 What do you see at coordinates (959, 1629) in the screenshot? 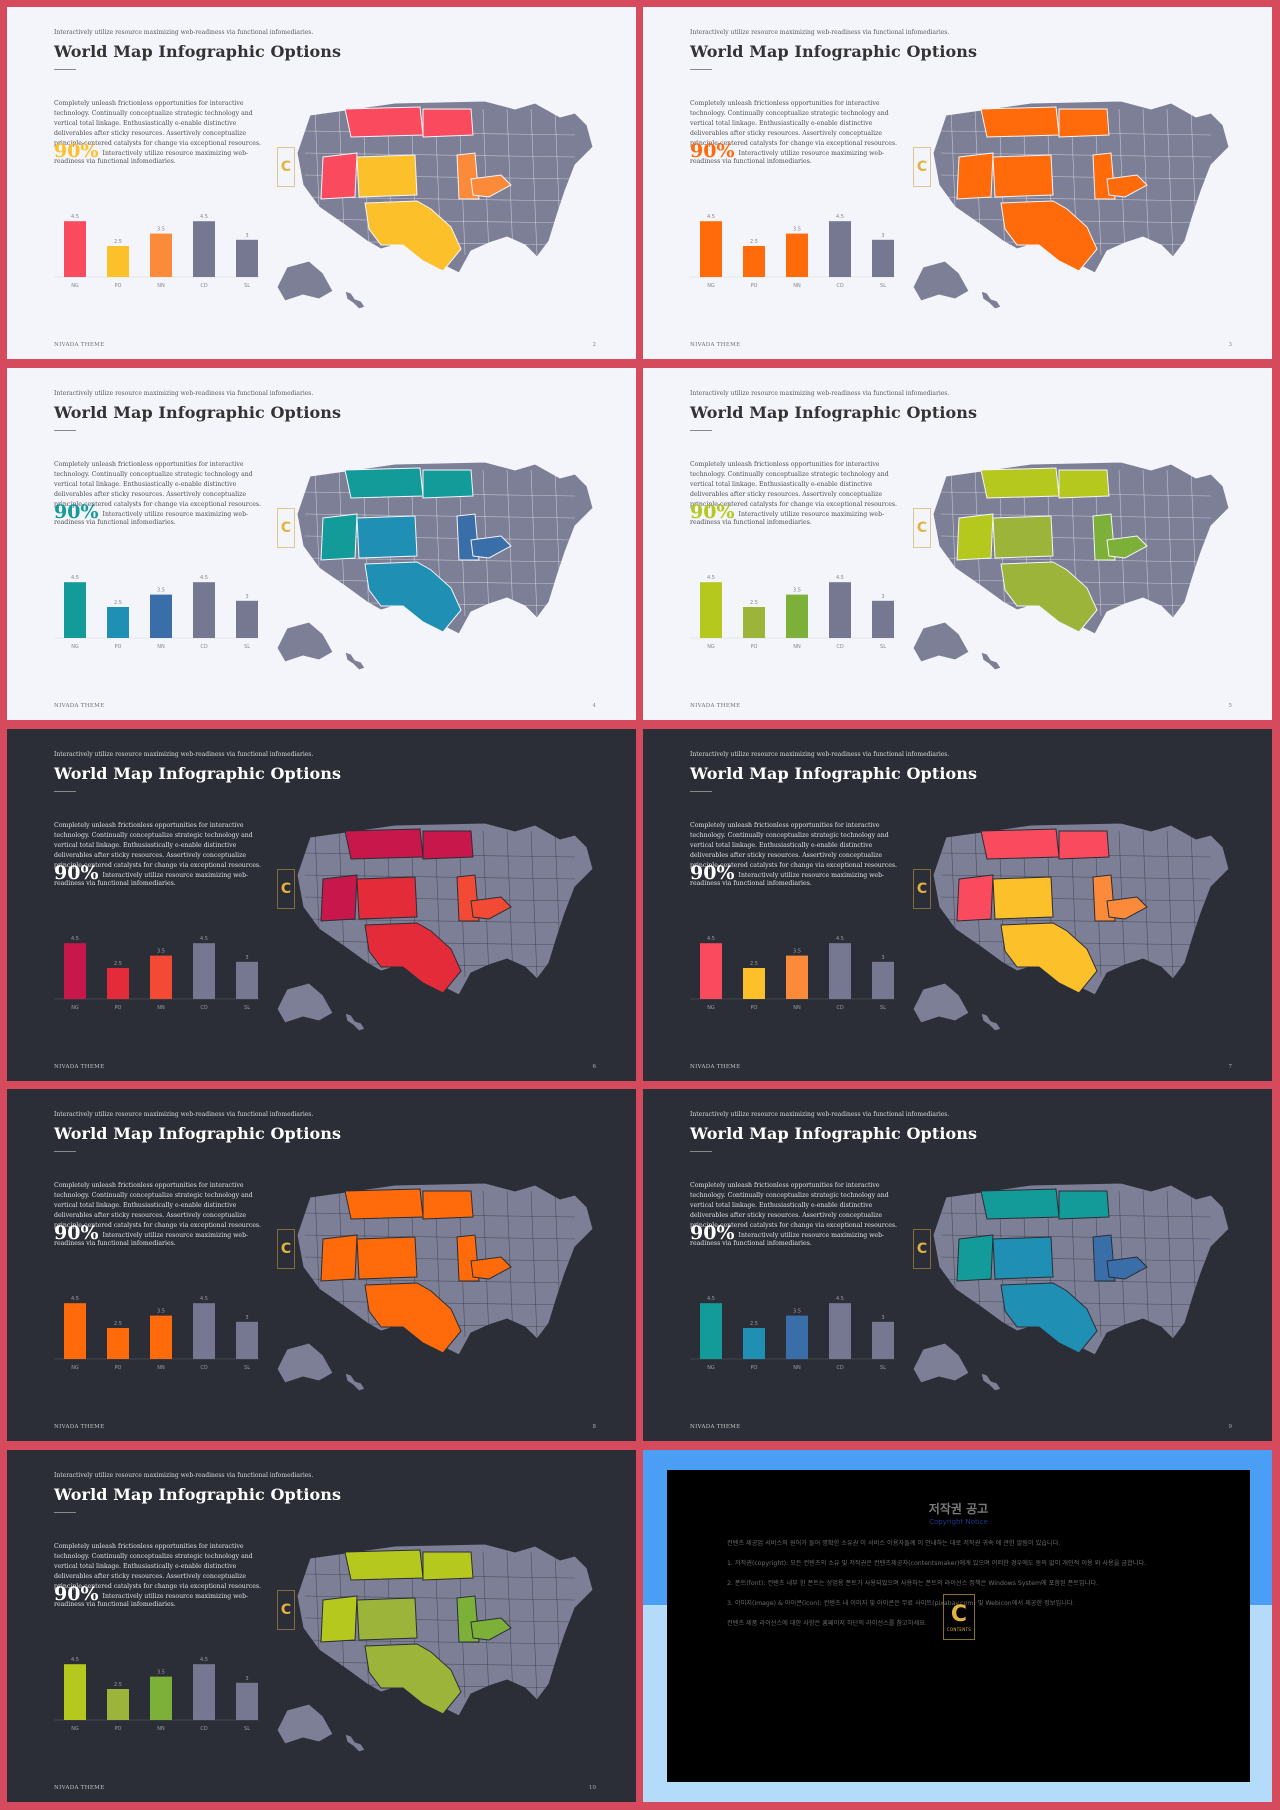
I see `logo-text: CONTENTS` at bounding box center [959, 1629].